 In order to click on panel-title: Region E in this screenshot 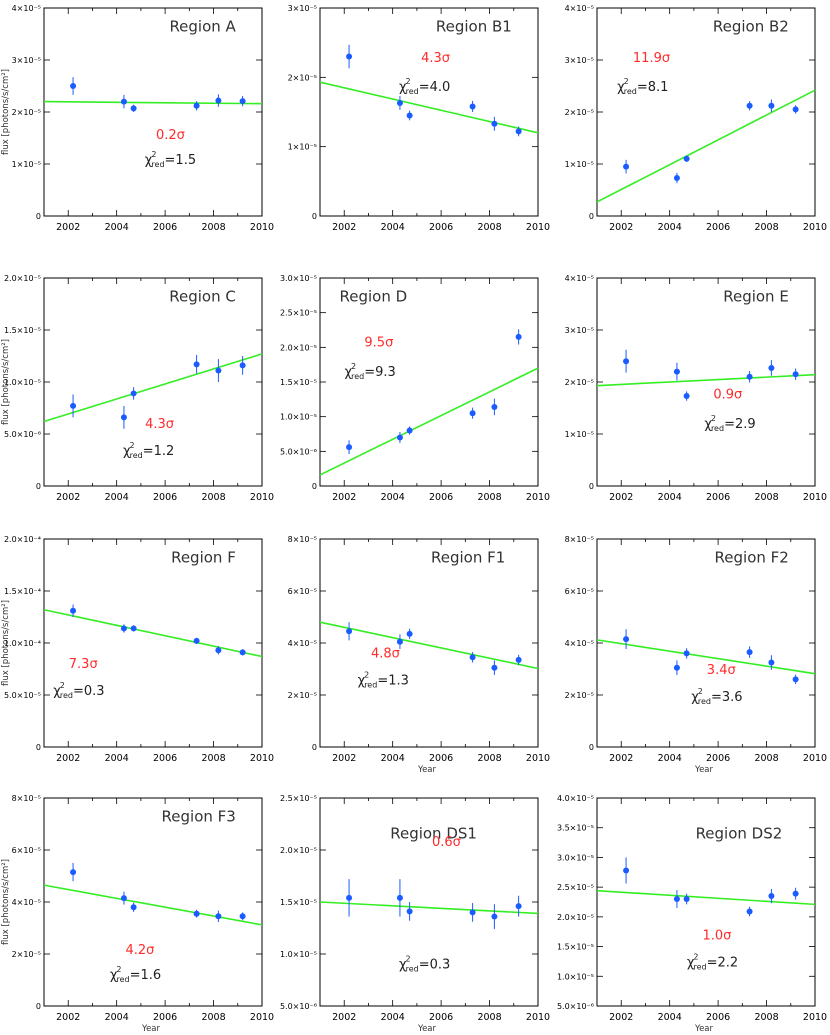, I will do `click(756, 297)`.